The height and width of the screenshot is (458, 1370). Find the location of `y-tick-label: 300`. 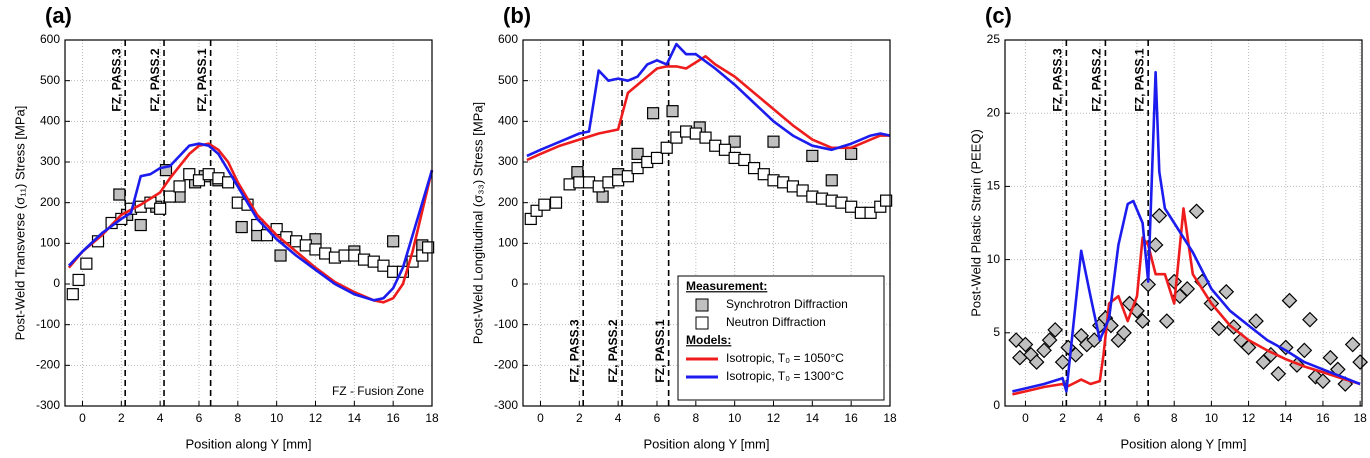

y-tick-label: 300 is located at coordinates (508, 161).